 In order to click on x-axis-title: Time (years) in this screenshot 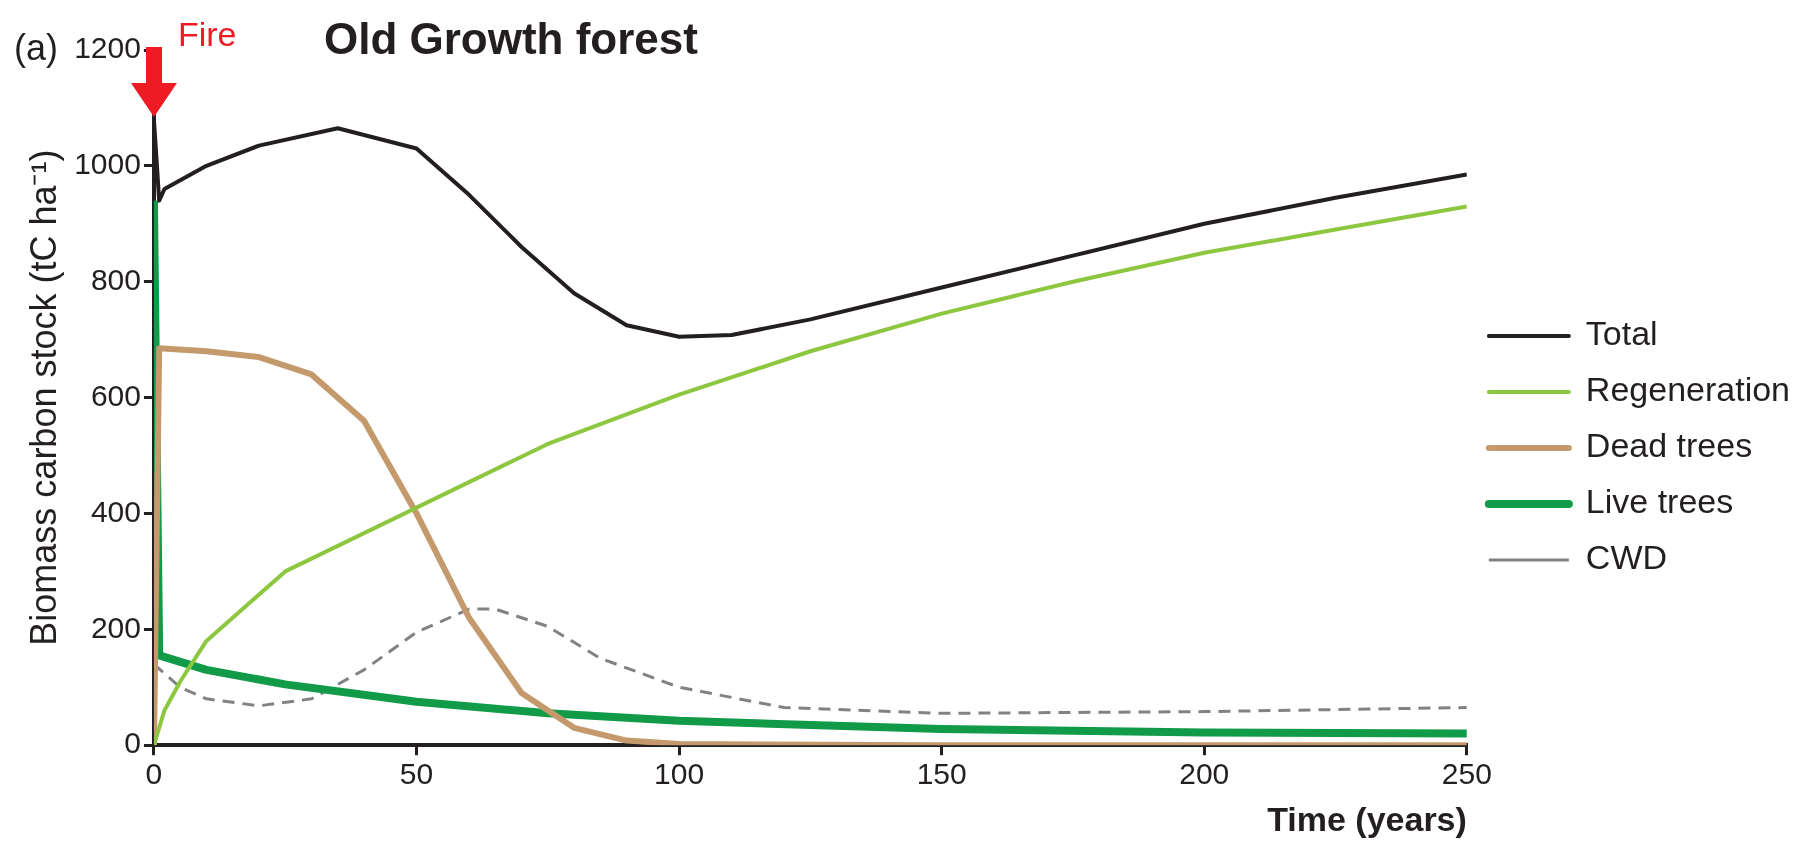, I will do `click(1367, 818)`.